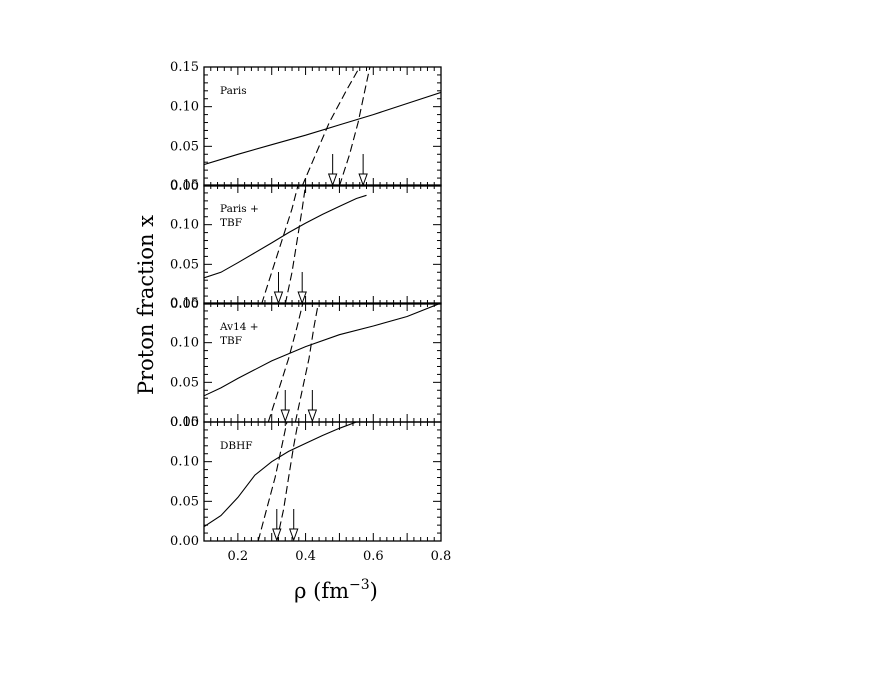 Image resolution: width=872 pixels, height=674 pixels. Describe the element at coordinates (321, 591) in the screenshot. I see `x-axis-title-main: ρ (fm` at that location.